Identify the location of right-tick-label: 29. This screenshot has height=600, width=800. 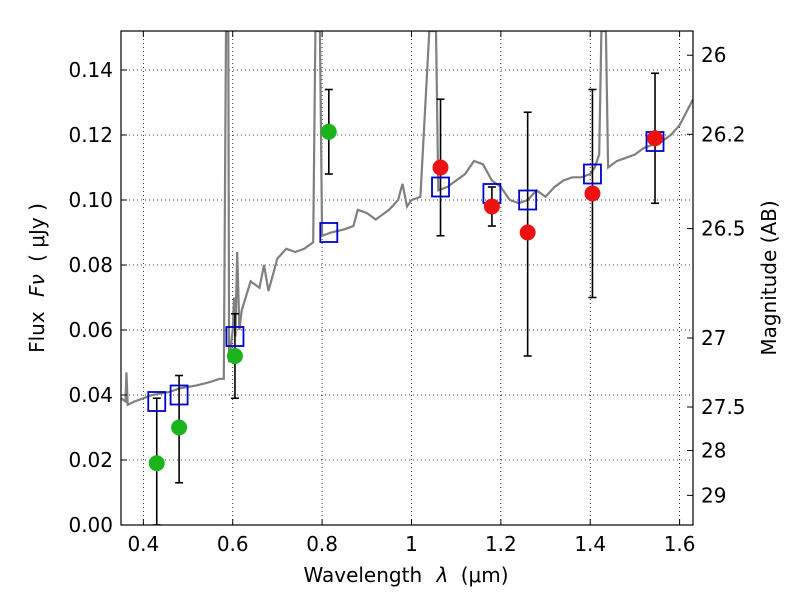
(713, 495).